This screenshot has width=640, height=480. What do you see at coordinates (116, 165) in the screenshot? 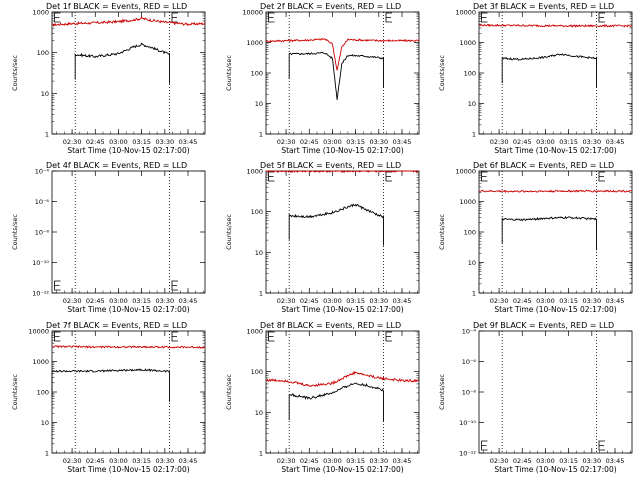
I see `chart-title: Det 4f BLACK = Events, RED = LLD` at bounding box center [116, 165].